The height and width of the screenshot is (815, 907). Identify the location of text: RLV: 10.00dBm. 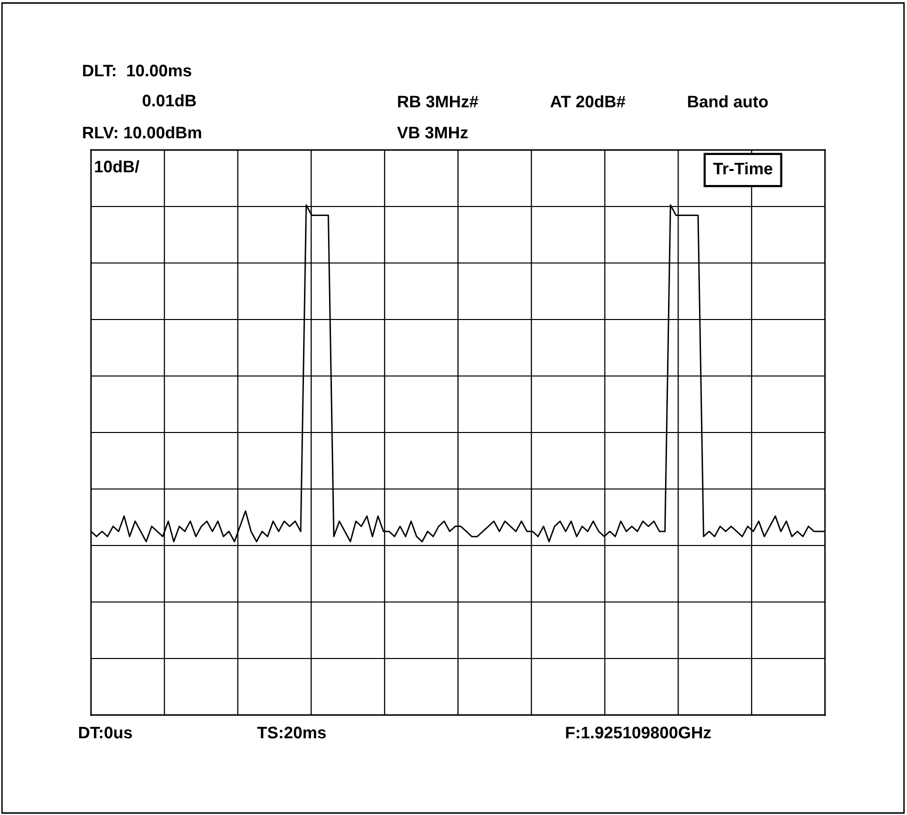
(142, 132).